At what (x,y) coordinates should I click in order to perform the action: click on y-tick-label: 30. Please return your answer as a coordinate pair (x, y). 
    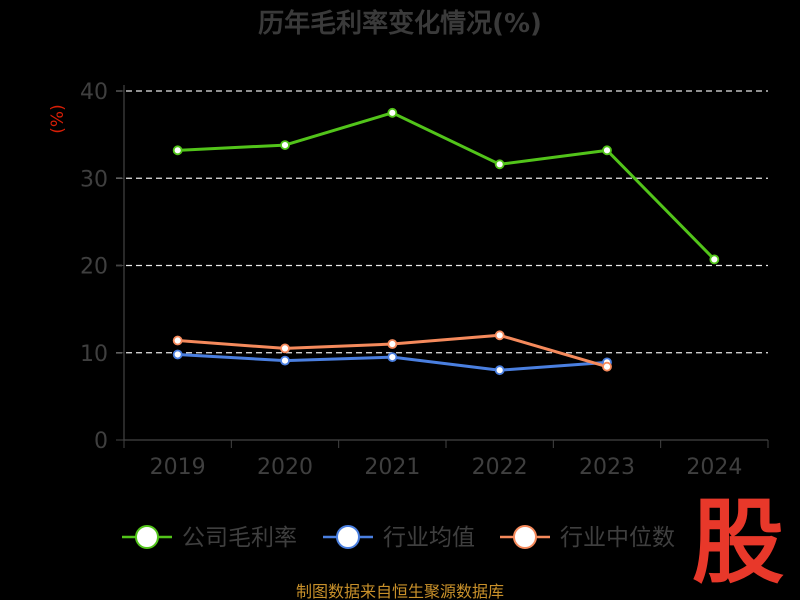
    Looking at the image, I should click on (94, 179).